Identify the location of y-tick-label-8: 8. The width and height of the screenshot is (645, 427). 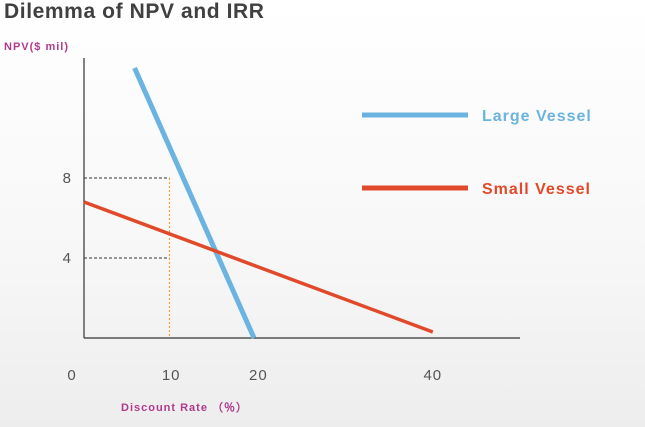
(67, 178).